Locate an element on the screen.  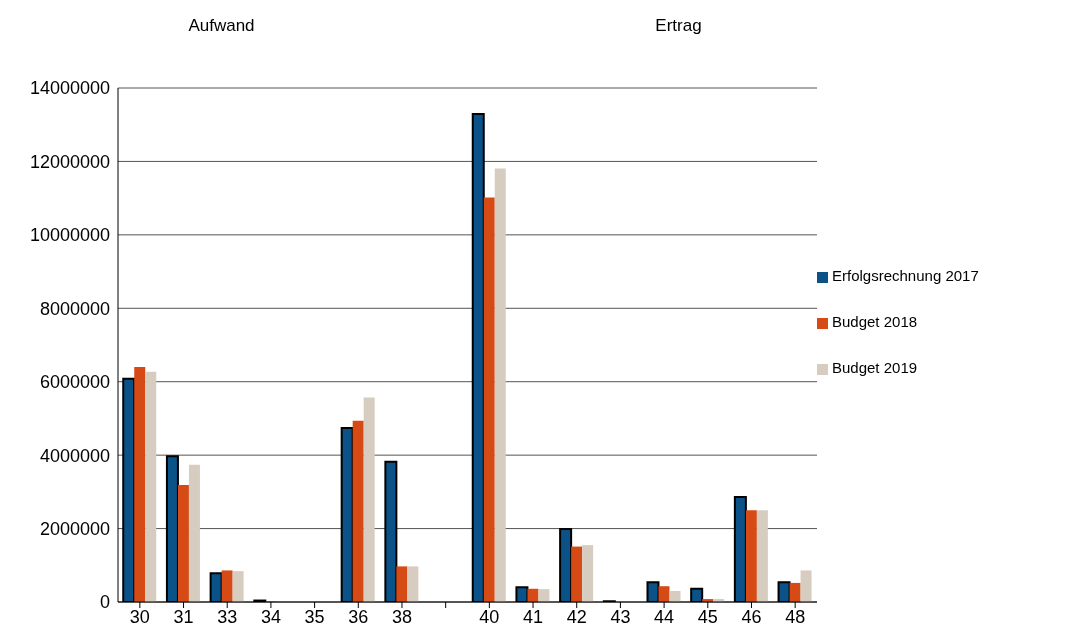
x-tick-label: 33 is located at coordinates (227, 616).